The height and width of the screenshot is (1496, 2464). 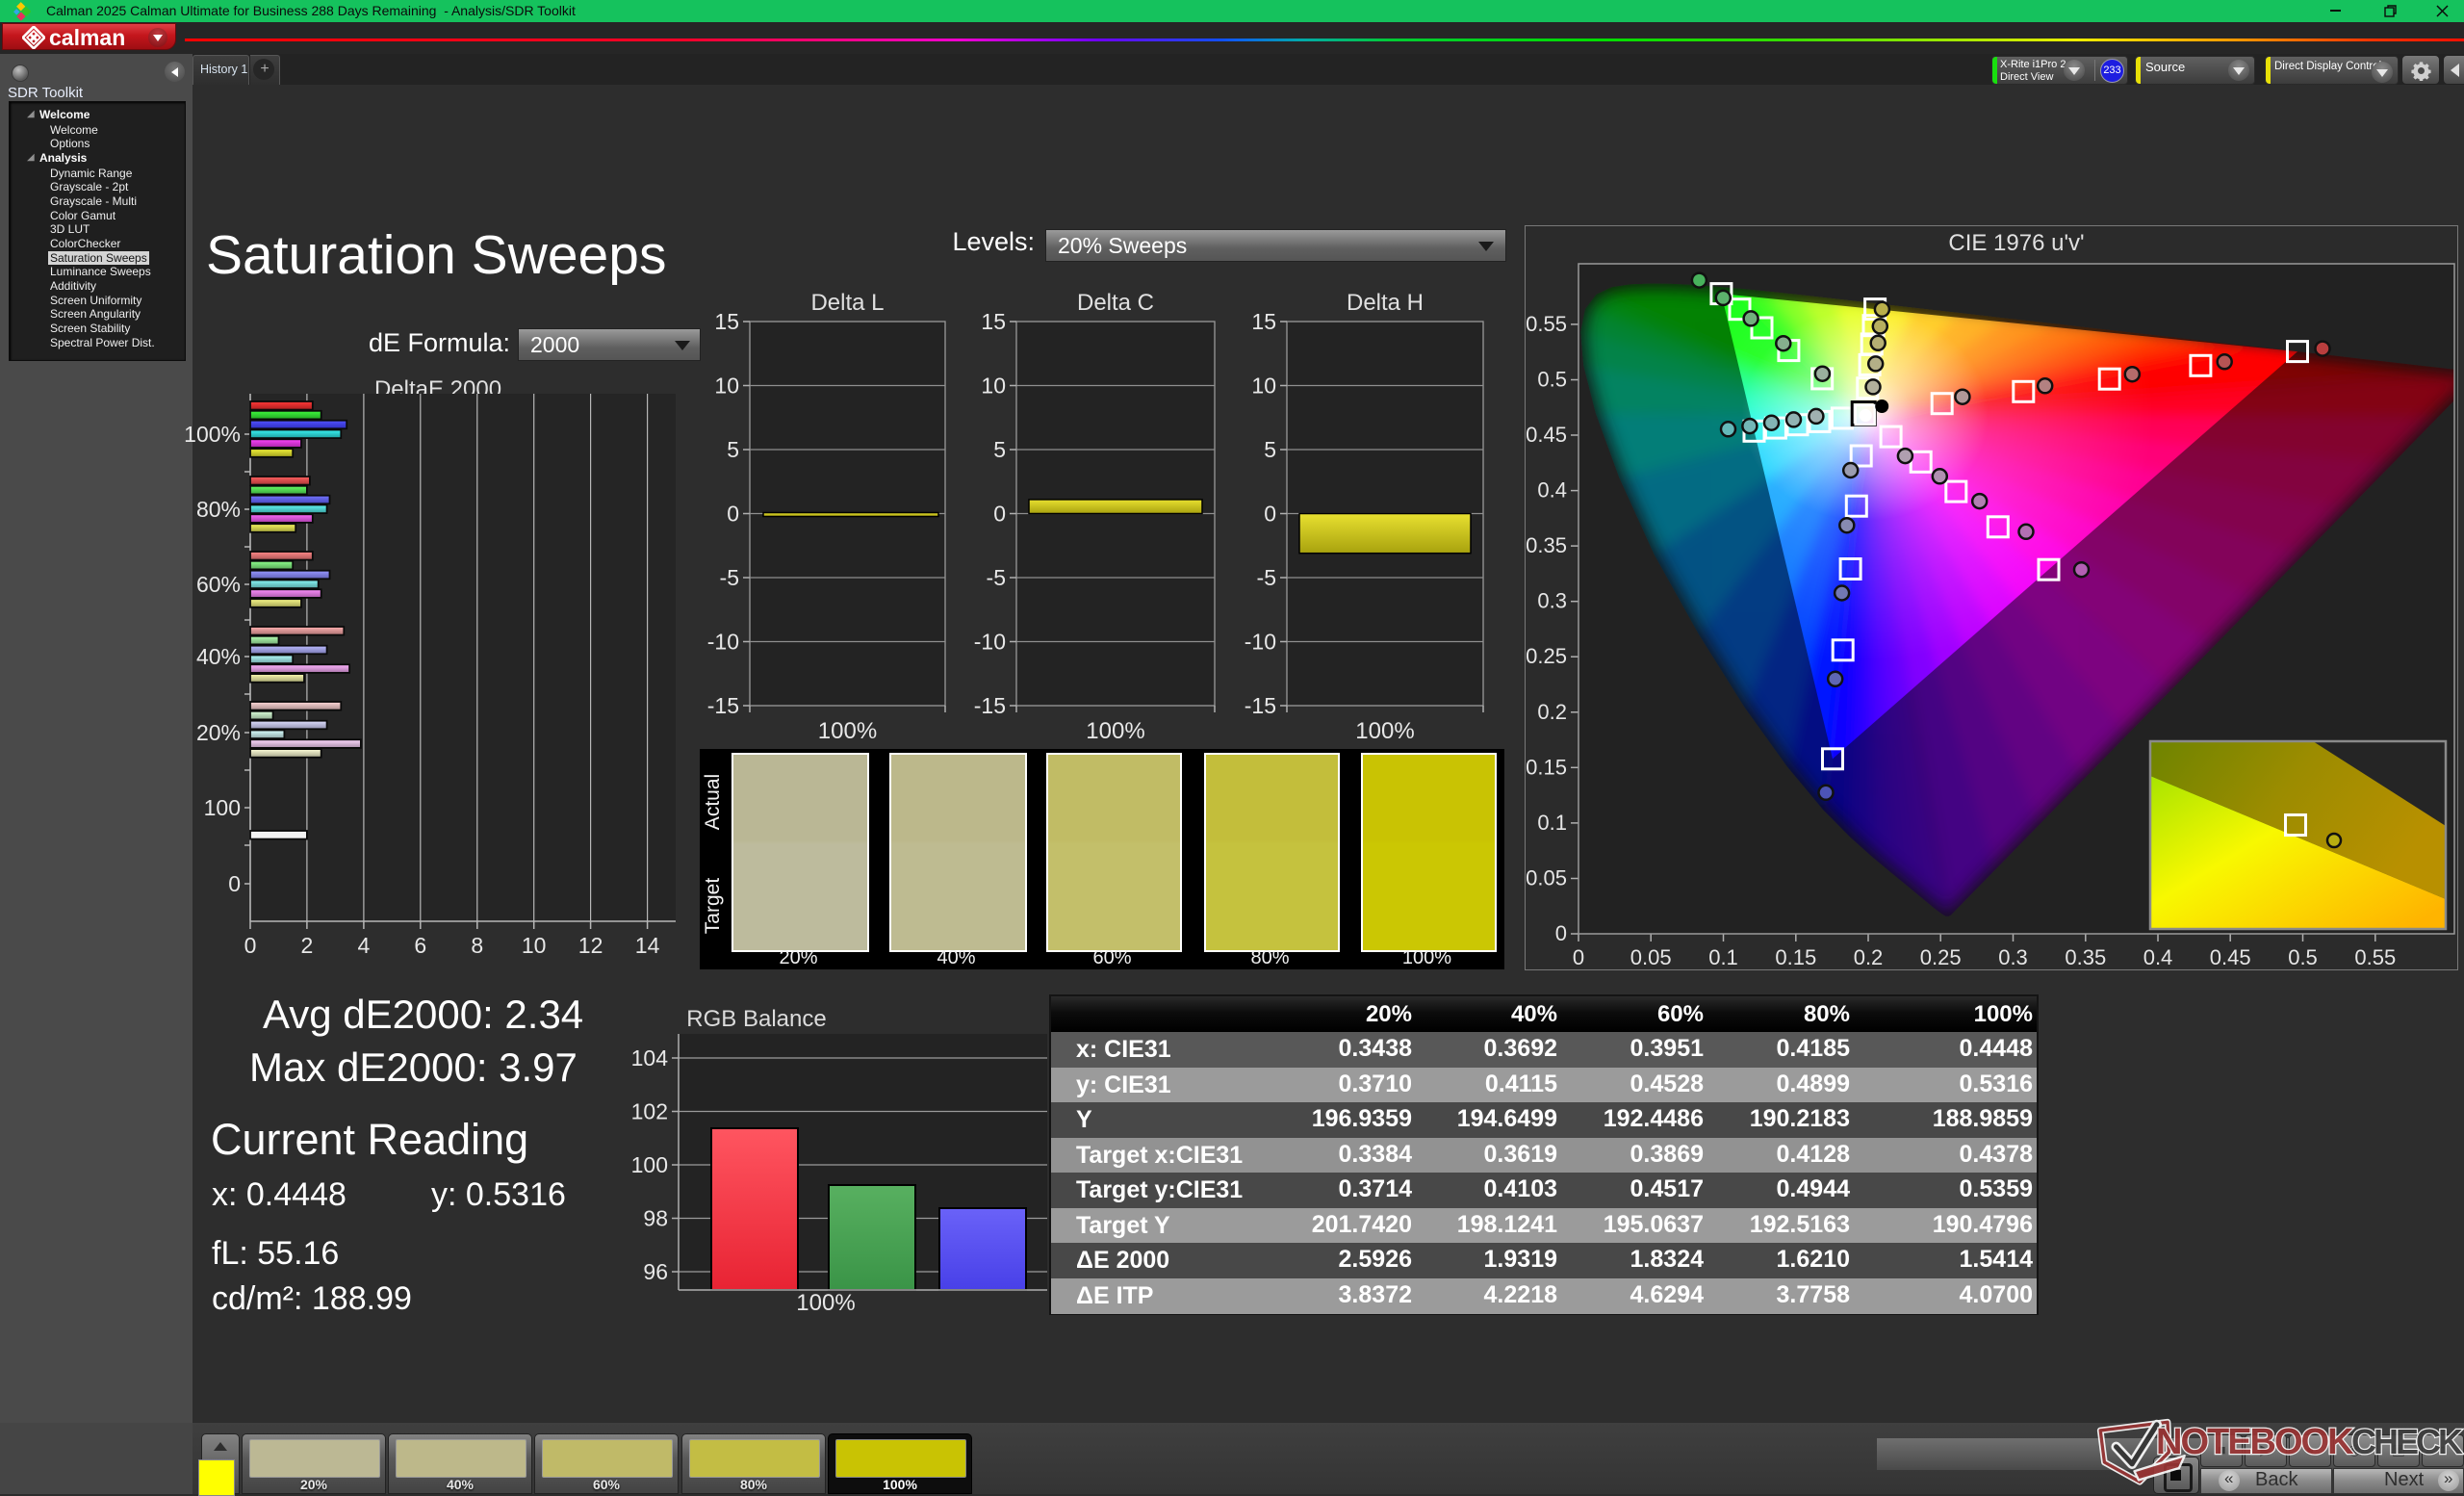 I want to click on svg-text: Delta C, so click(x=1115, y=303).